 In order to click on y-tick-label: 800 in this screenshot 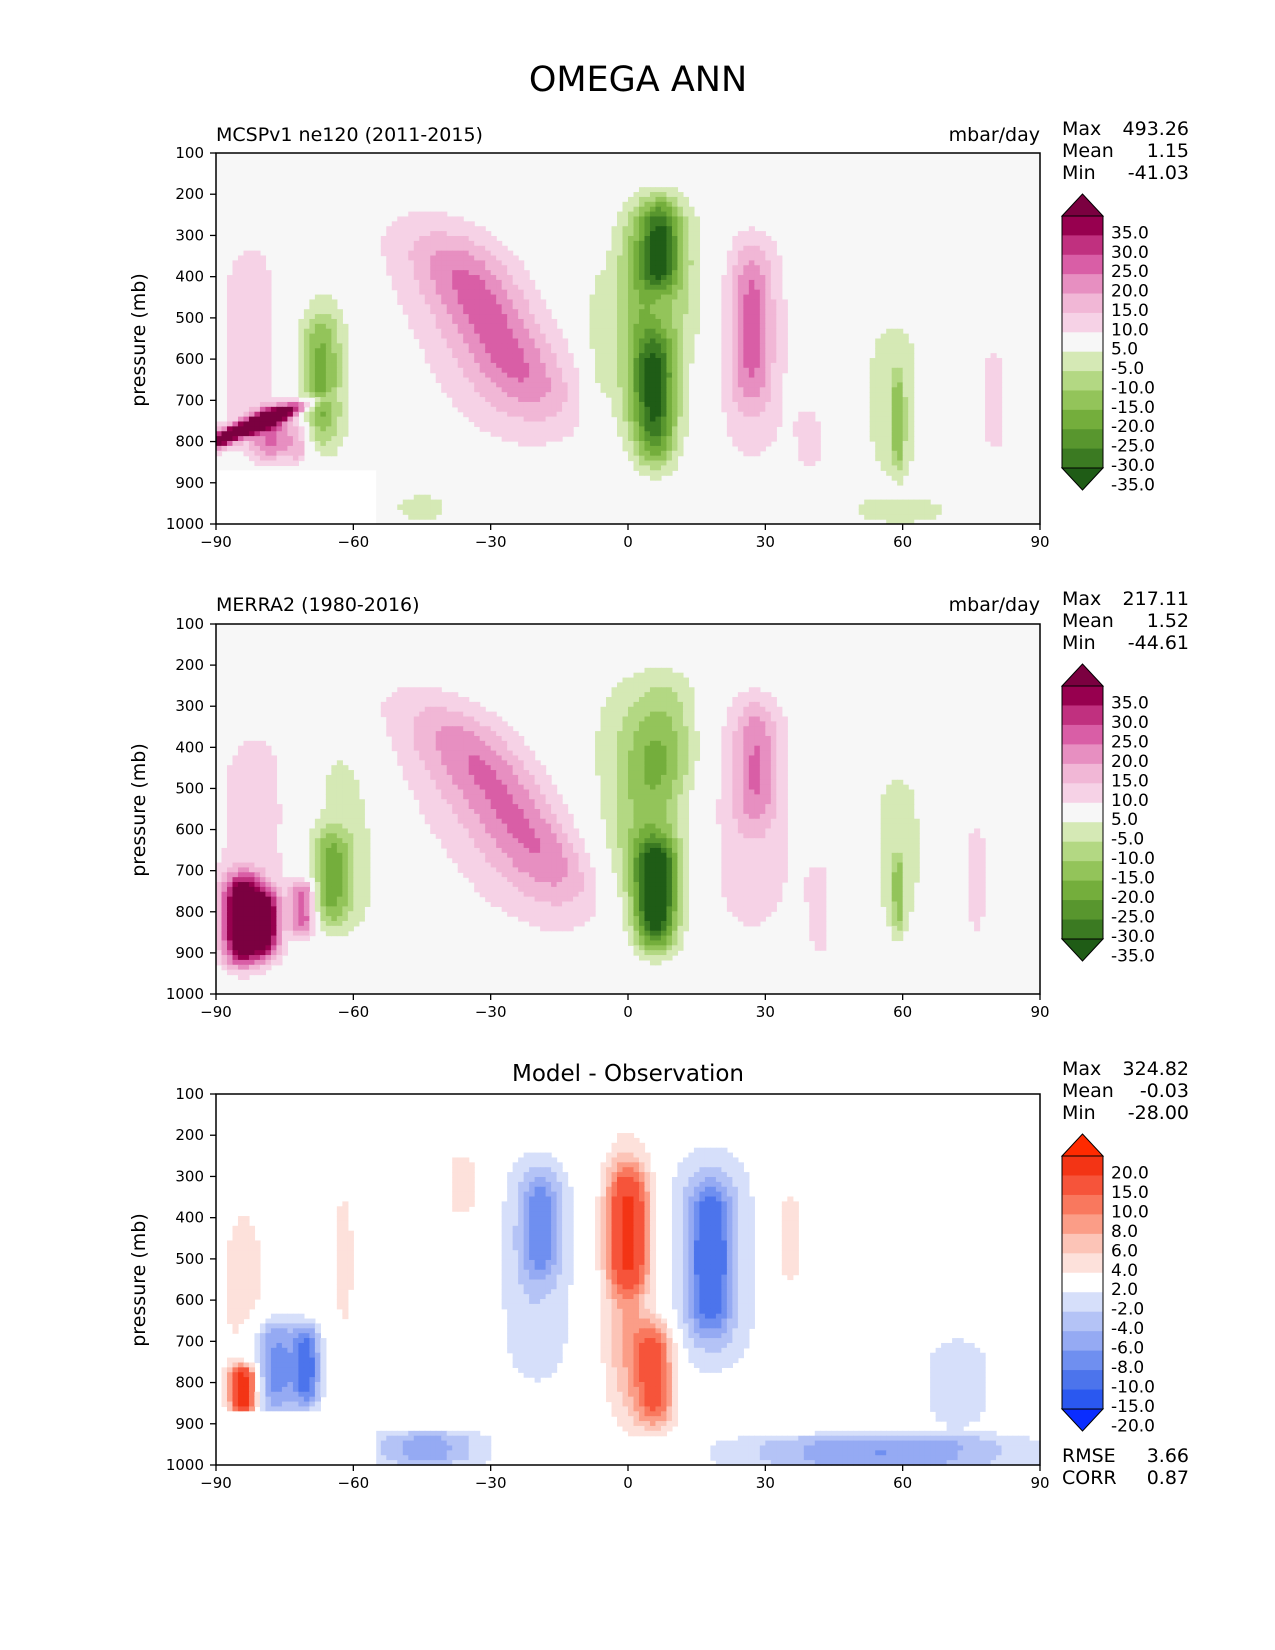, I will do `click(189, 442)`.